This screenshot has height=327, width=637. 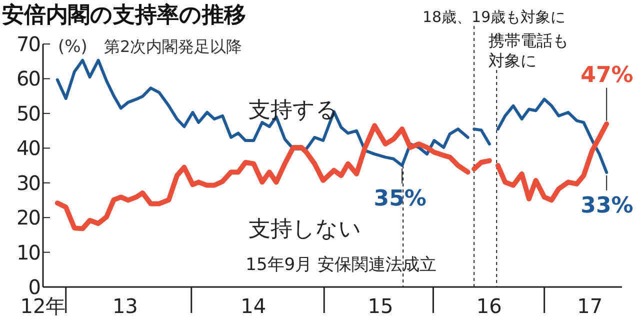 What do you see at coordinates (28, 148) in the screenshot?
I see `y-tick-label: 40` at bounding box center [28, 148].